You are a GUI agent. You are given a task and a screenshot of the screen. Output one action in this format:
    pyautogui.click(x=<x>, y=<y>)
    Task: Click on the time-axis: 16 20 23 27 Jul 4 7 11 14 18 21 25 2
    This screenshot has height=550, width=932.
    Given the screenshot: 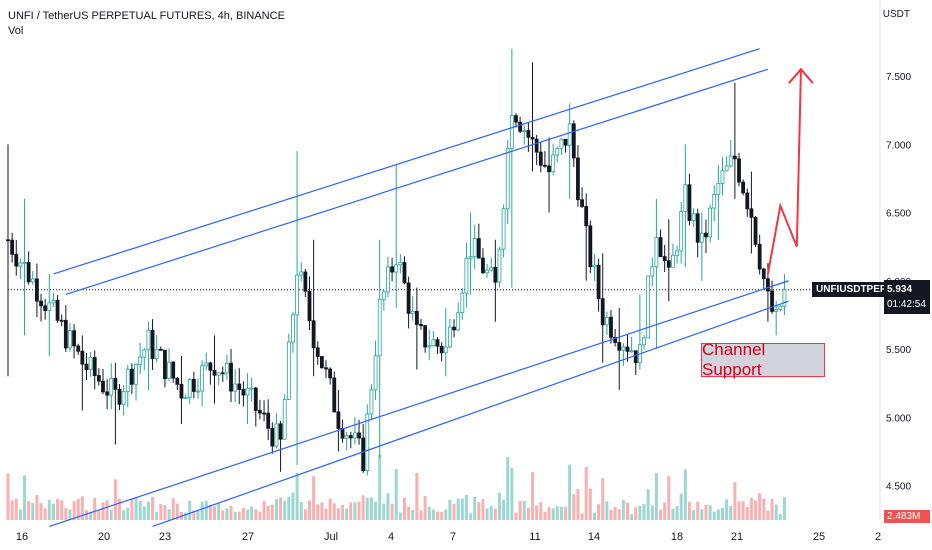 What is the action you would take?
    pyautogui.click(x=448, y=537)
    